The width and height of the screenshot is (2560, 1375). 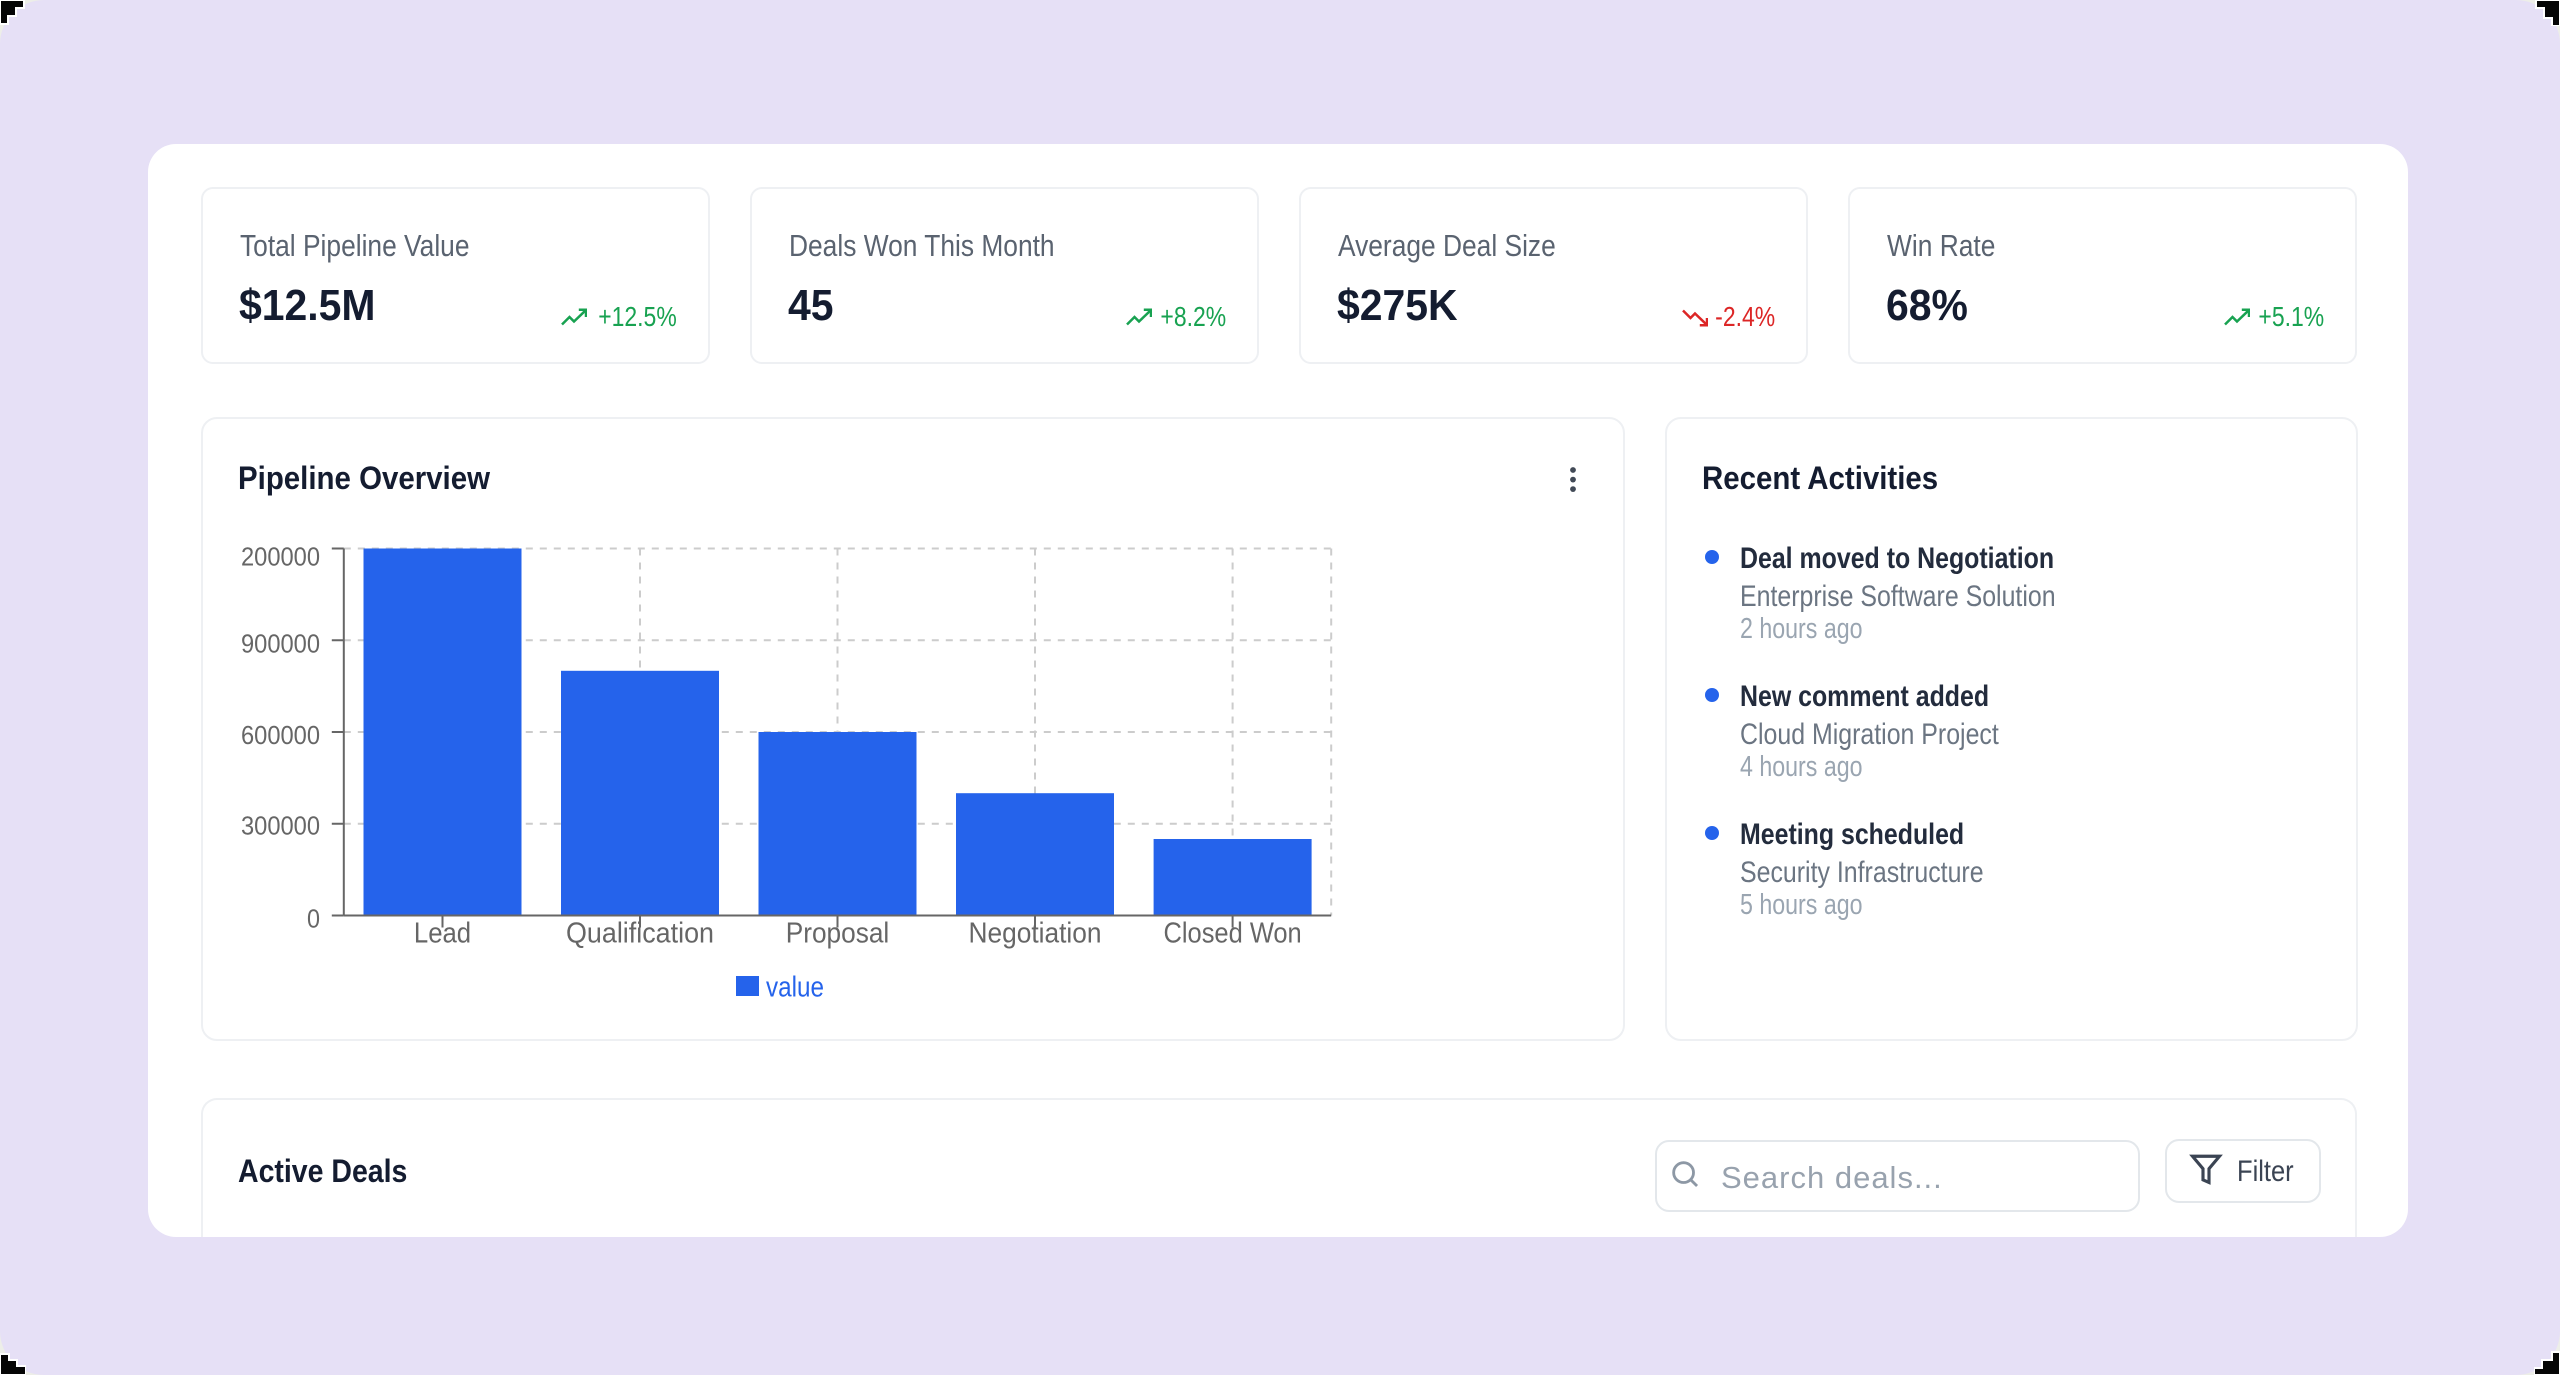 I want to click on svg-text: Negotiation, so click(x=1035, y=934).